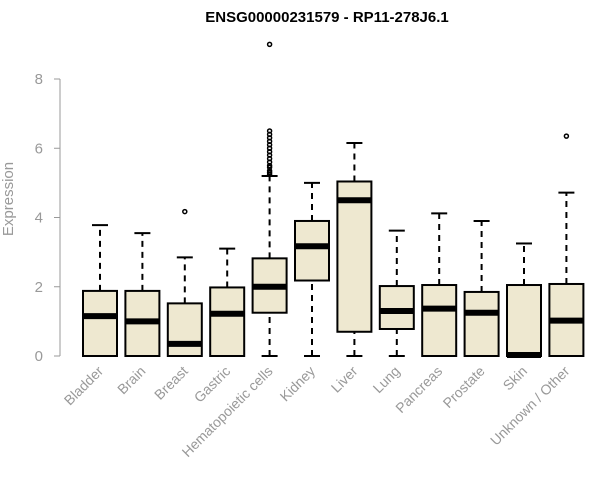 The height and width of the screenshot is (500, 600). Describe the element at coordinates (481, 288) in the screenshot. I see `box-prostate` at that location.